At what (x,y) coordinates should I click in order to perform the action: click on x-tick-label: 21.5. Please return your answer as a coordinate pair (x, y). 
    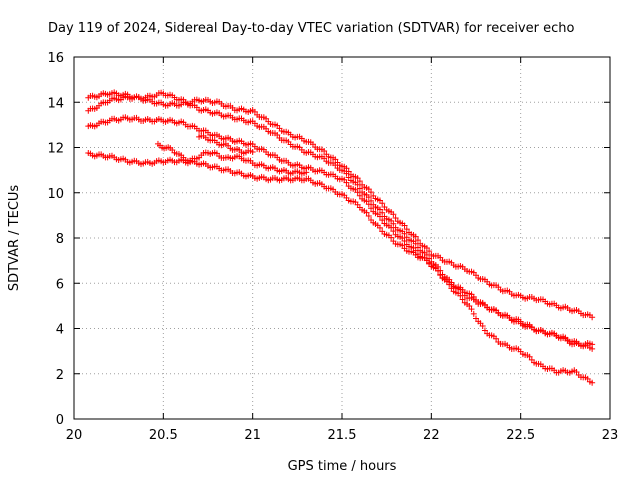
    Looking at the image, I should click on (342, 435).